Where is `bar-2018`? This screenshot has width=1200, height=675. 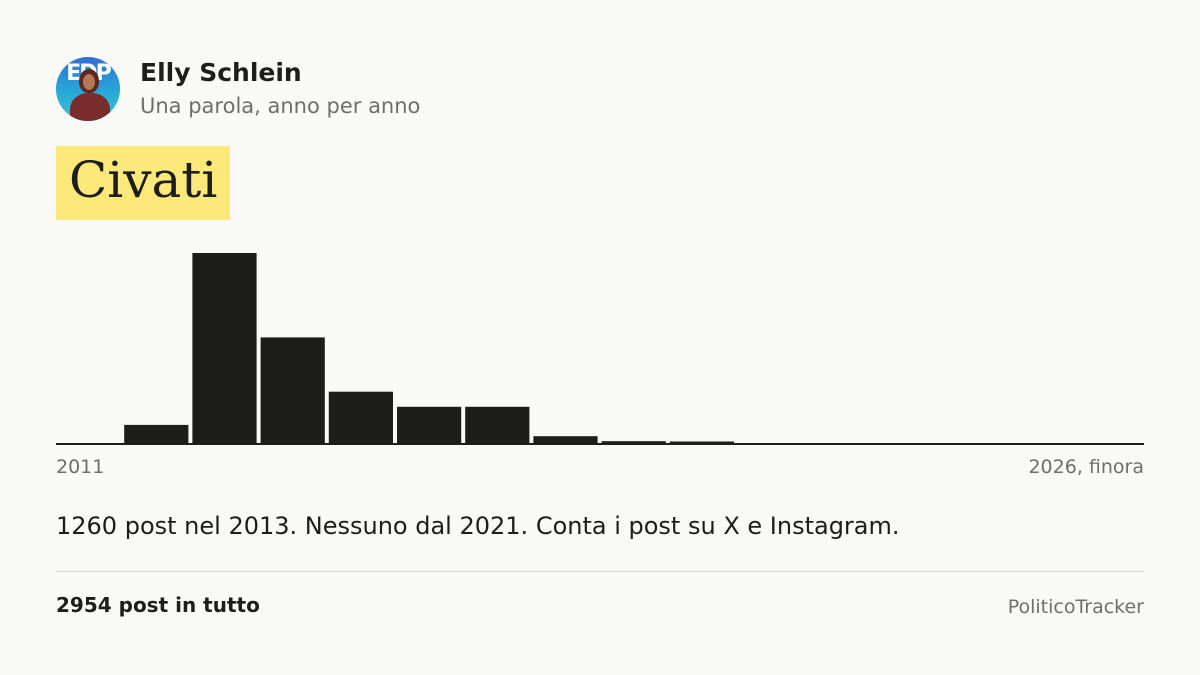
bar-2018 is located at coordinates (565, 439).